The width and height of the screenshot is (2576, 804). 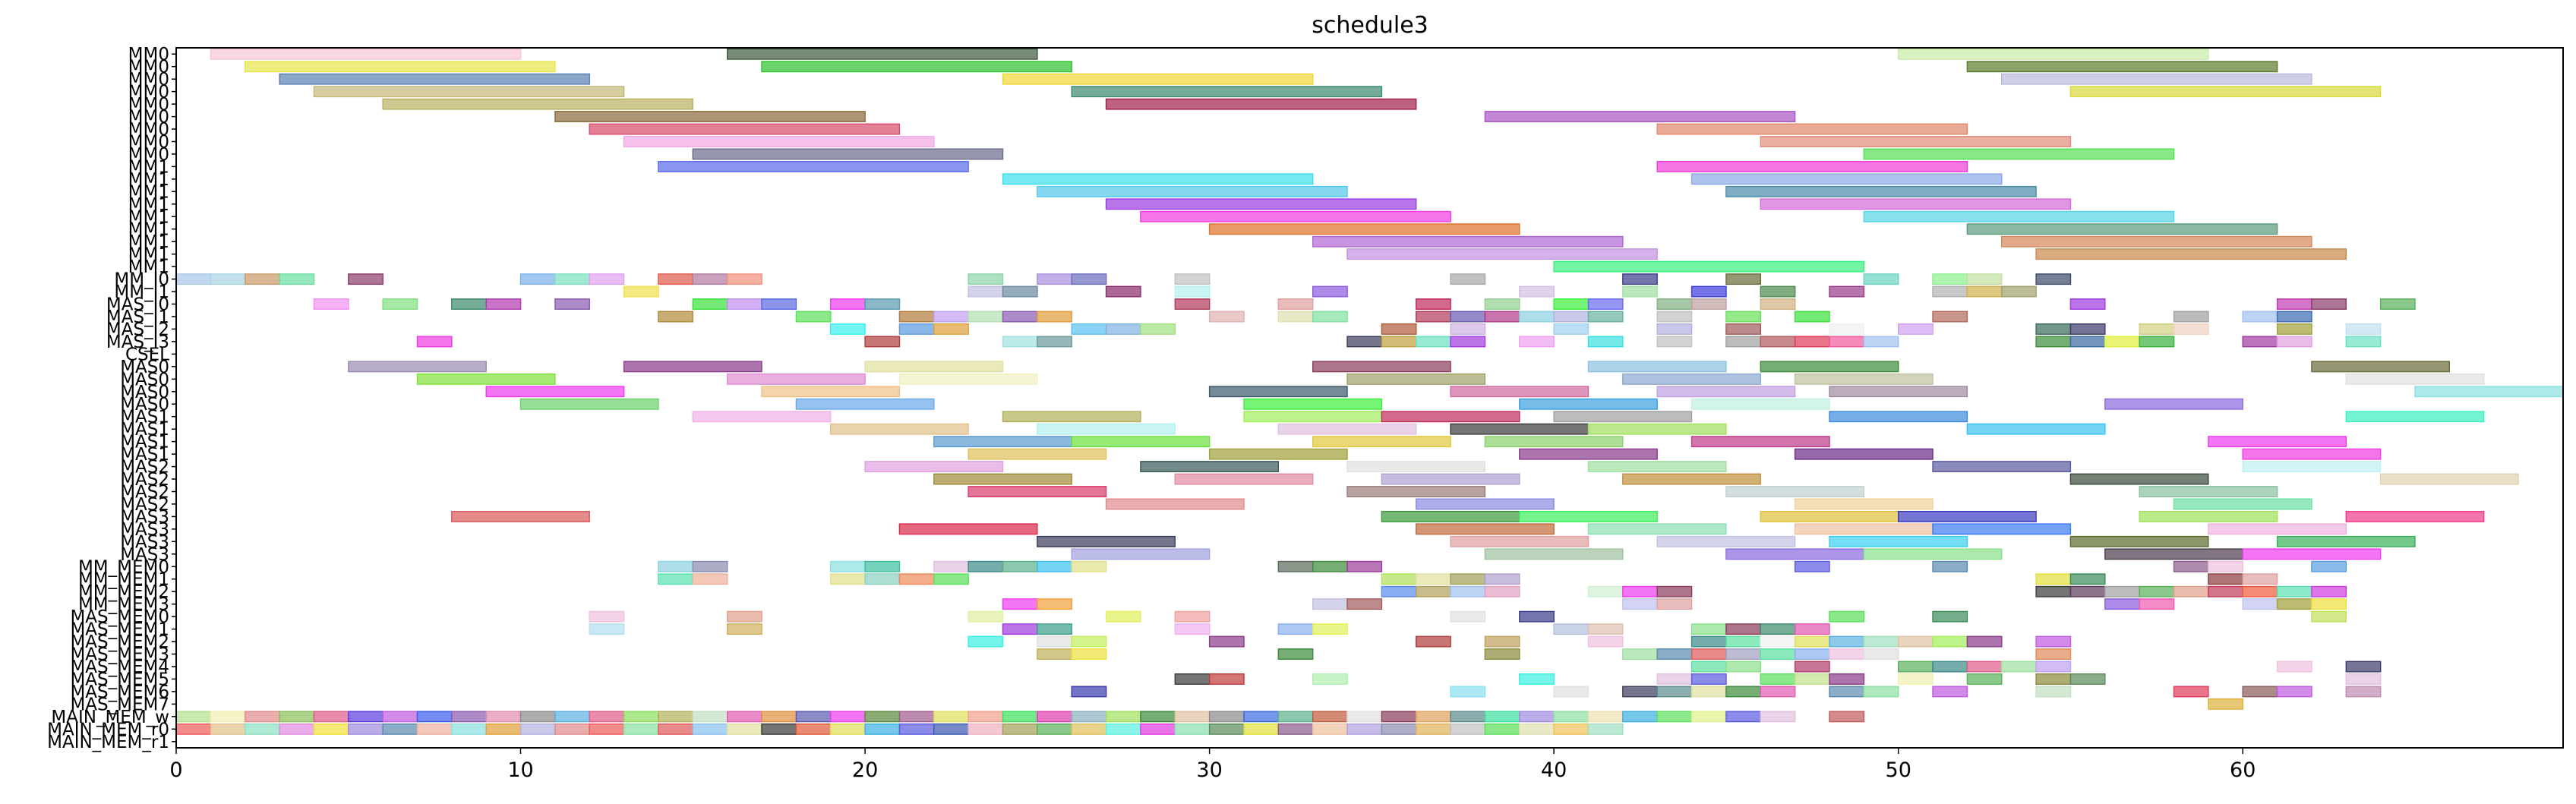 I want to click on x-tick-label: 10, so click(x=520, y=770).